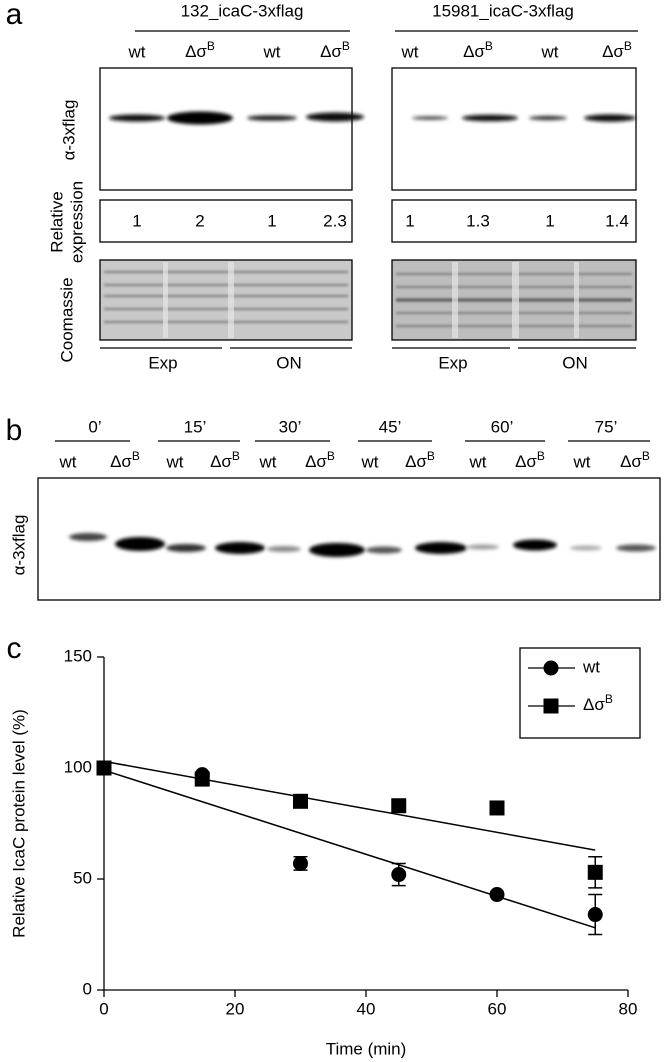 Image resolution: width=666 pixels, height=1062 pixels. I want to click on row-label: Coomassie, so click(66, 319).